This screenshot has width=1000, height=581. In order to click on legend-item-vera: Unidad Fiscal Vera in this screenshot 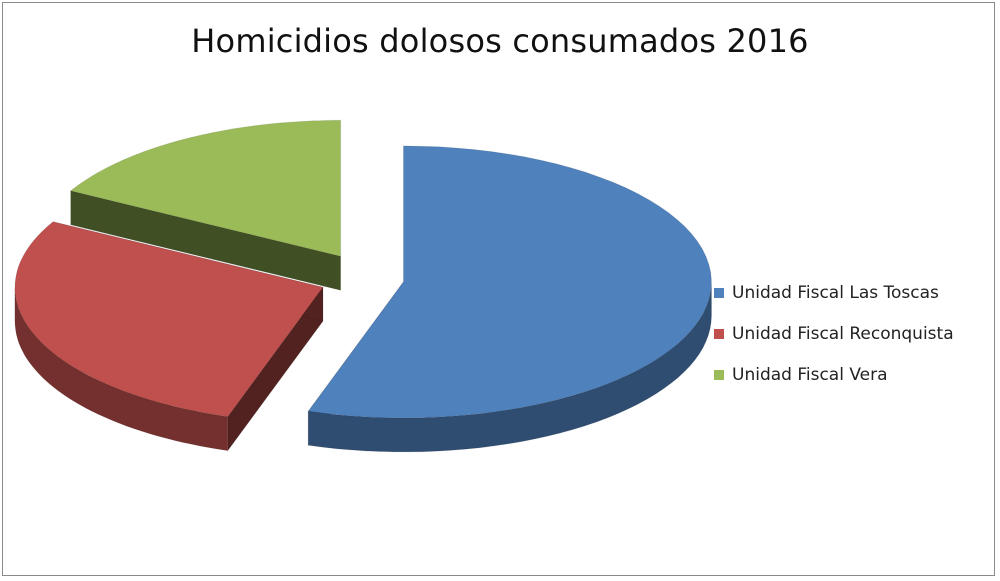, I will do `click(834, 374)`.